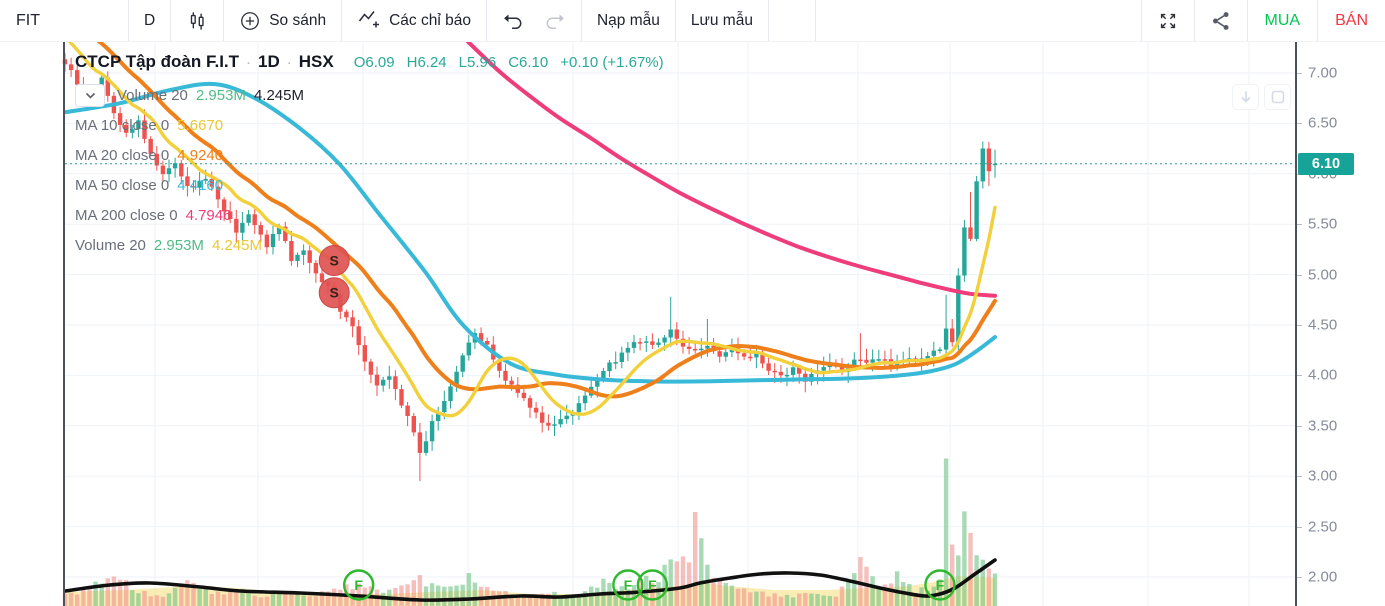 The image size is (1385, 606). I want to click on interval-label: D, so click(150, 20).